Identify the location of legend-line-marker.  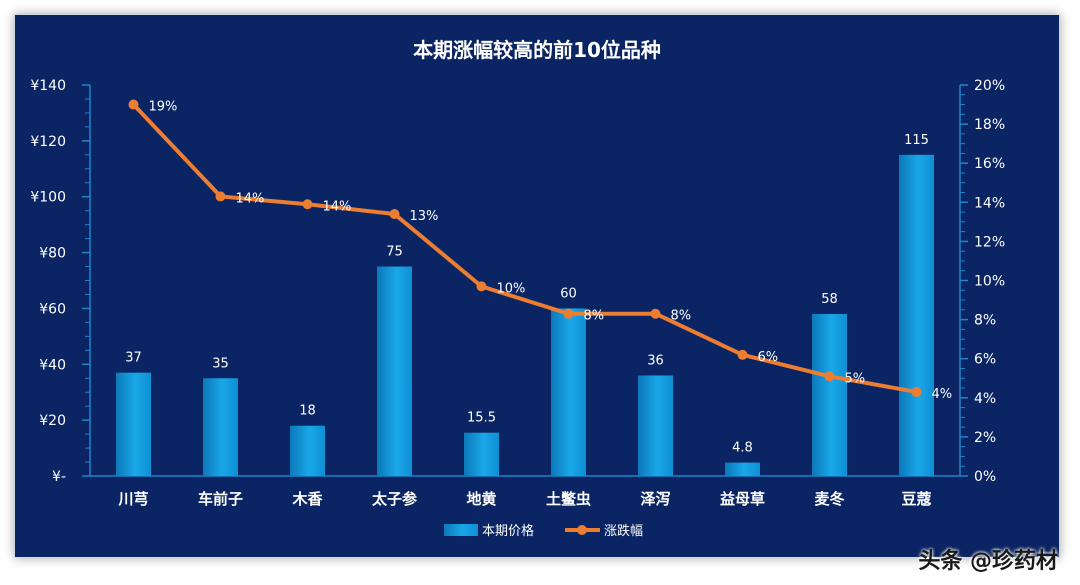
(582, 530).